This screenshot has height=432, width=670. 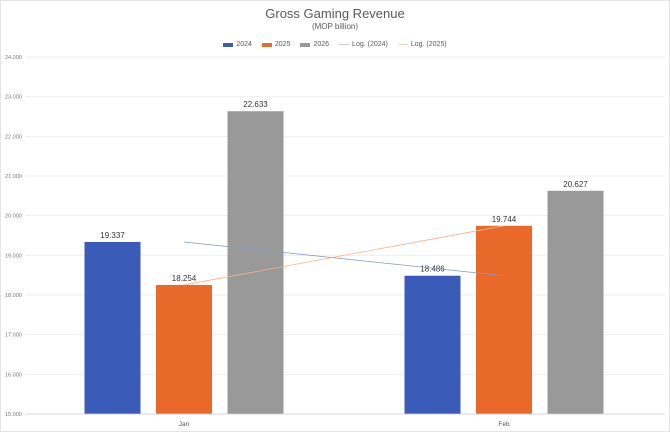 I want to click on y-tick-label: 15.000, so click(x=13, y=415).